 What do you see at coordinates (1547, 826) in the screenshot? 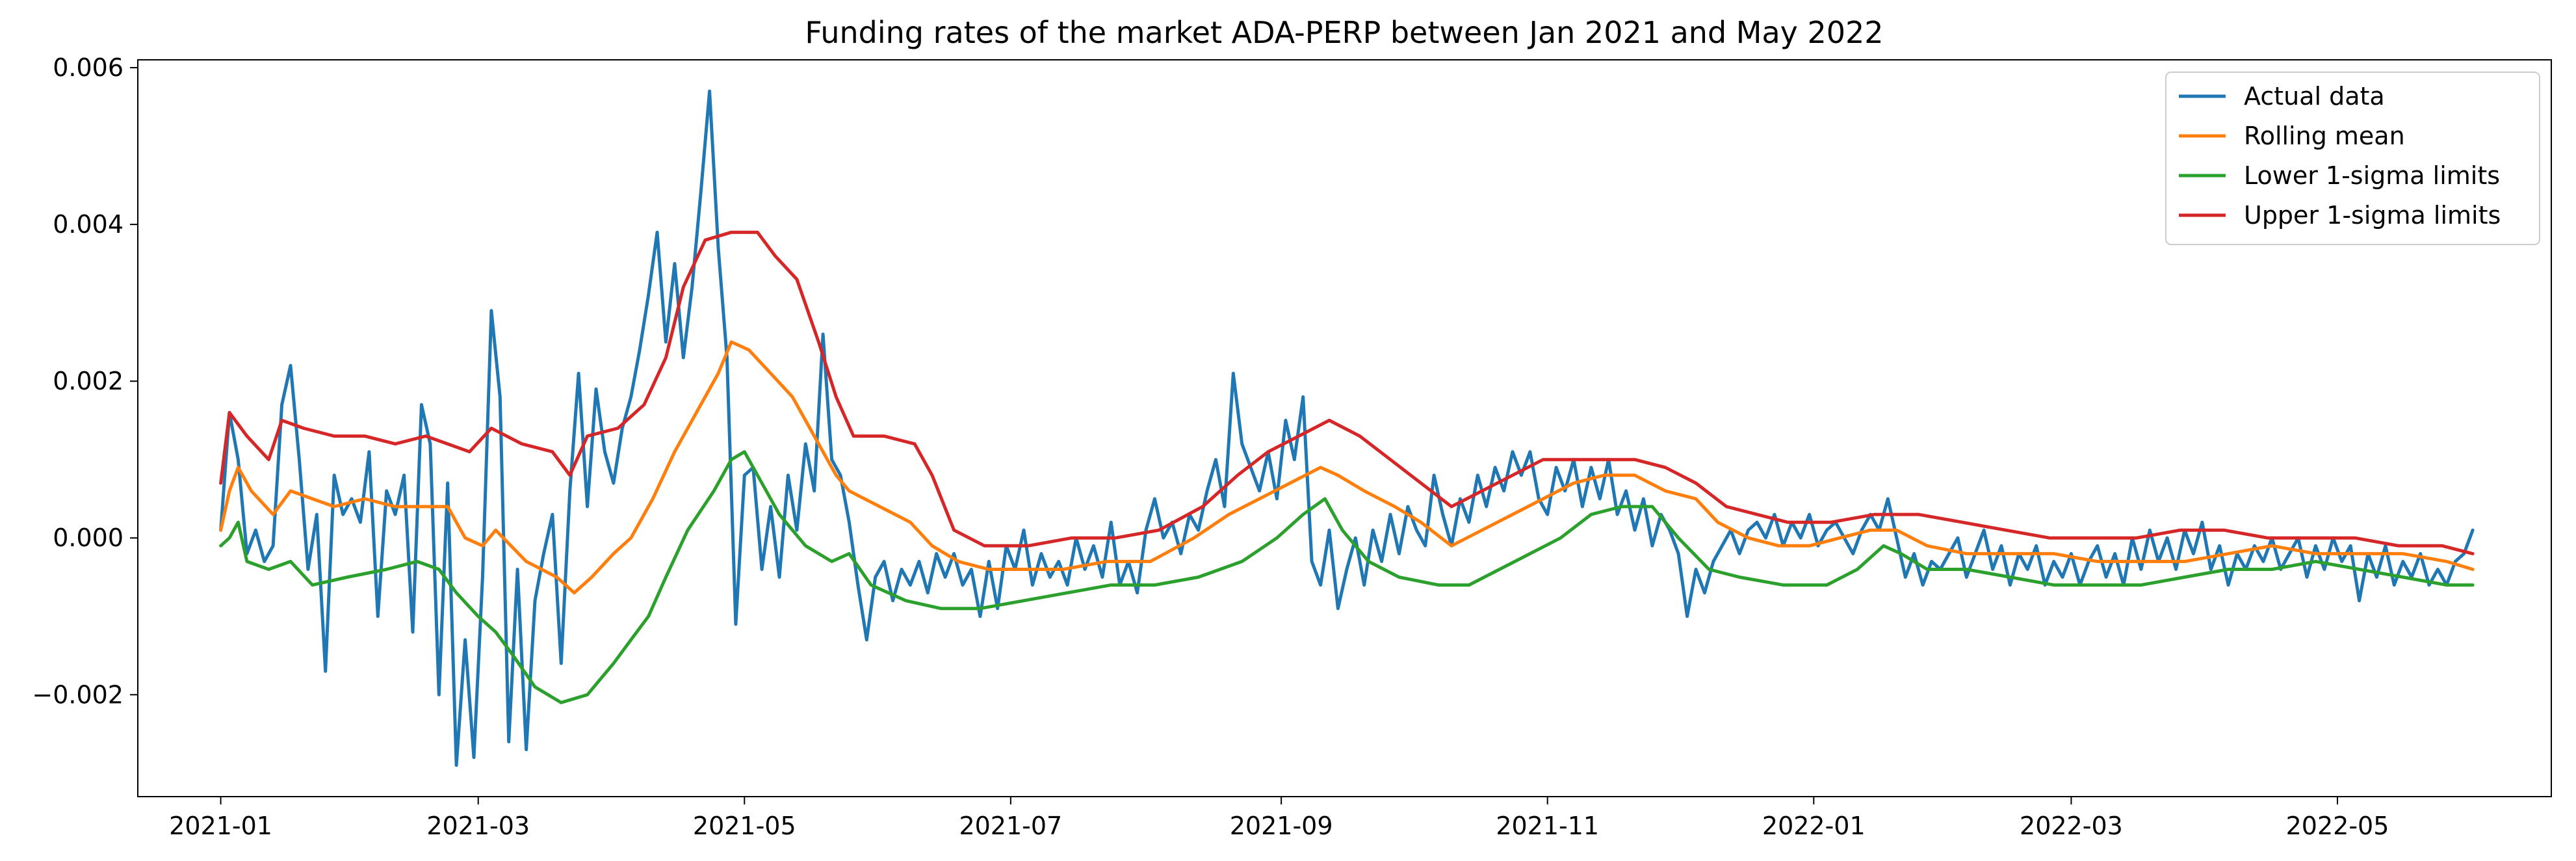
I see `x-tick-label: 2021-11` at bounding box center [1547, 826].